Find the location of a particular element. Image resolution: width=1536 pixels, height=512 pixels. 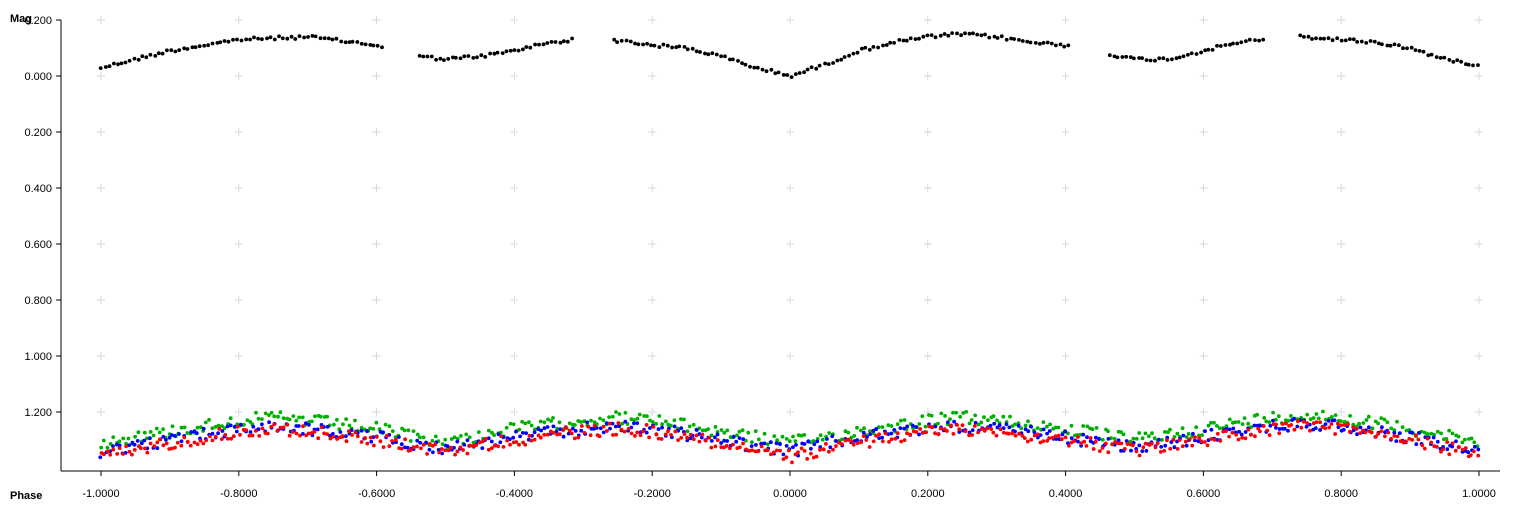

x-tick-label: -0.6000 is located at coordinates (376, 494).